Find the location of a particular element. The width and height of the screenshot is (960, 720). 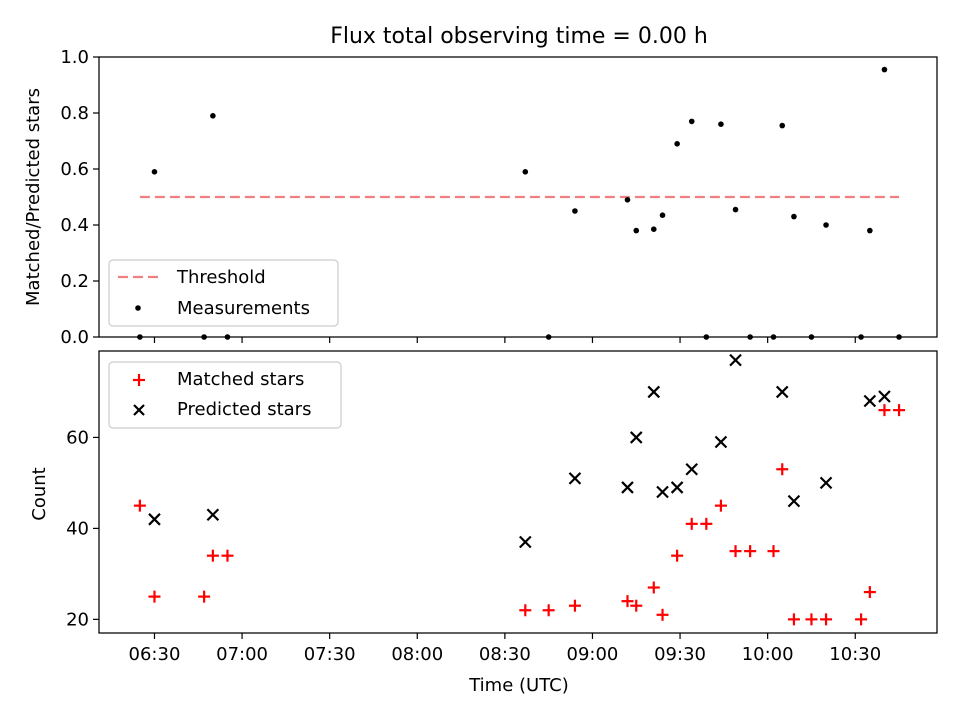

count-y-tick-label: 20 is located at coordinates (77, 619).